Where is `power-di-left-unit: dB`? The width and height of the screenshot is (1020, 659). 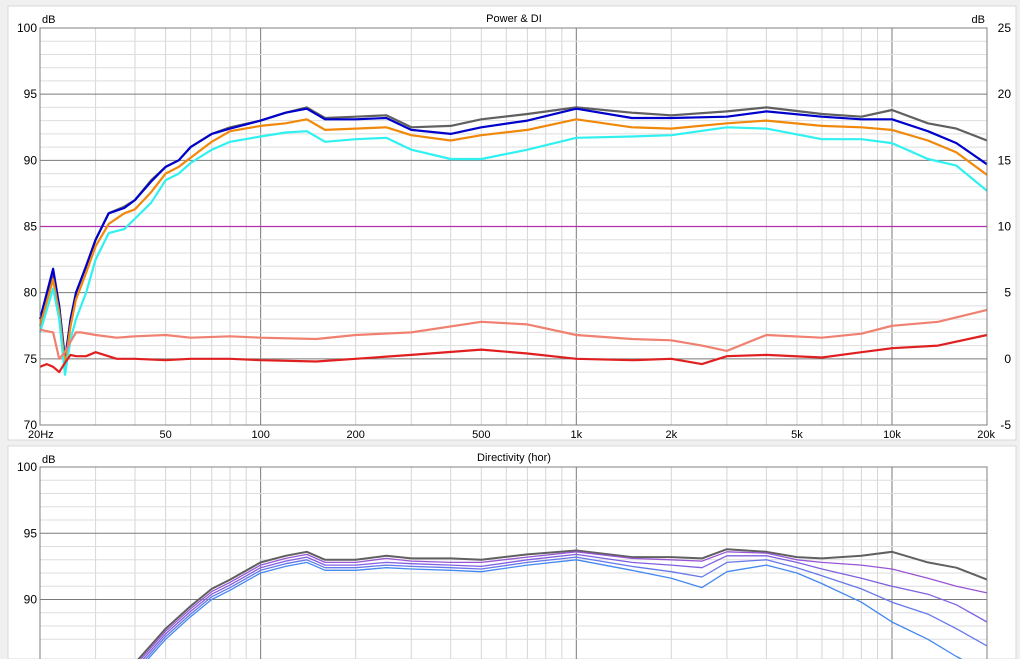
power-di-left-unit: dB is located at coordinates (48, 20).